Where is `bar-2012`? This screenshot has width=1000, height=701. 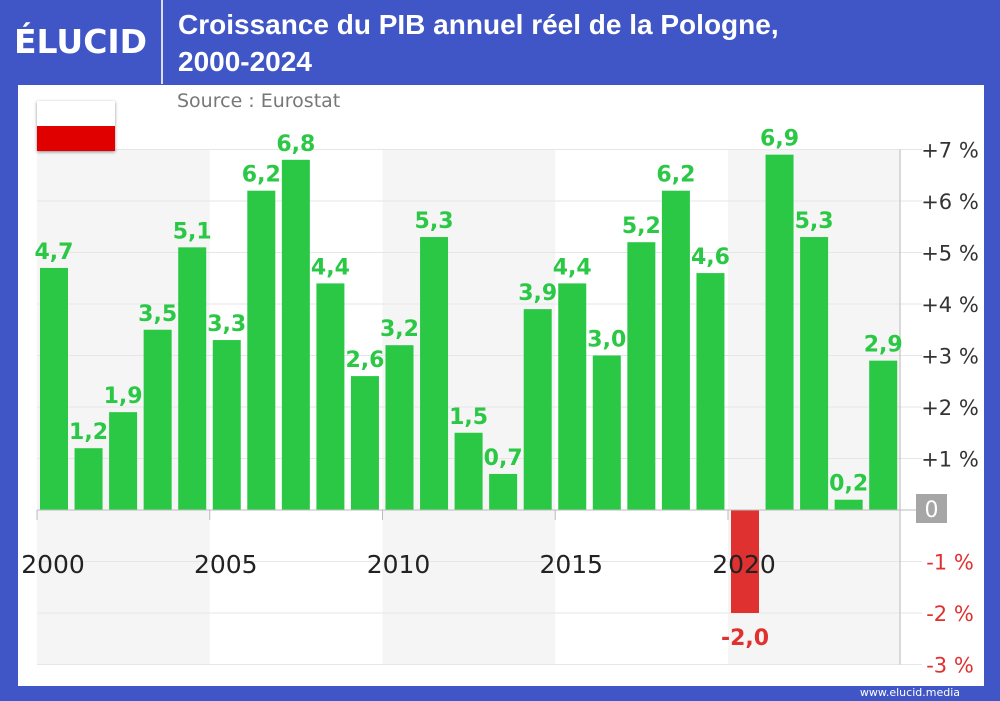 bar-2012 is located at coordinates (468, 471).